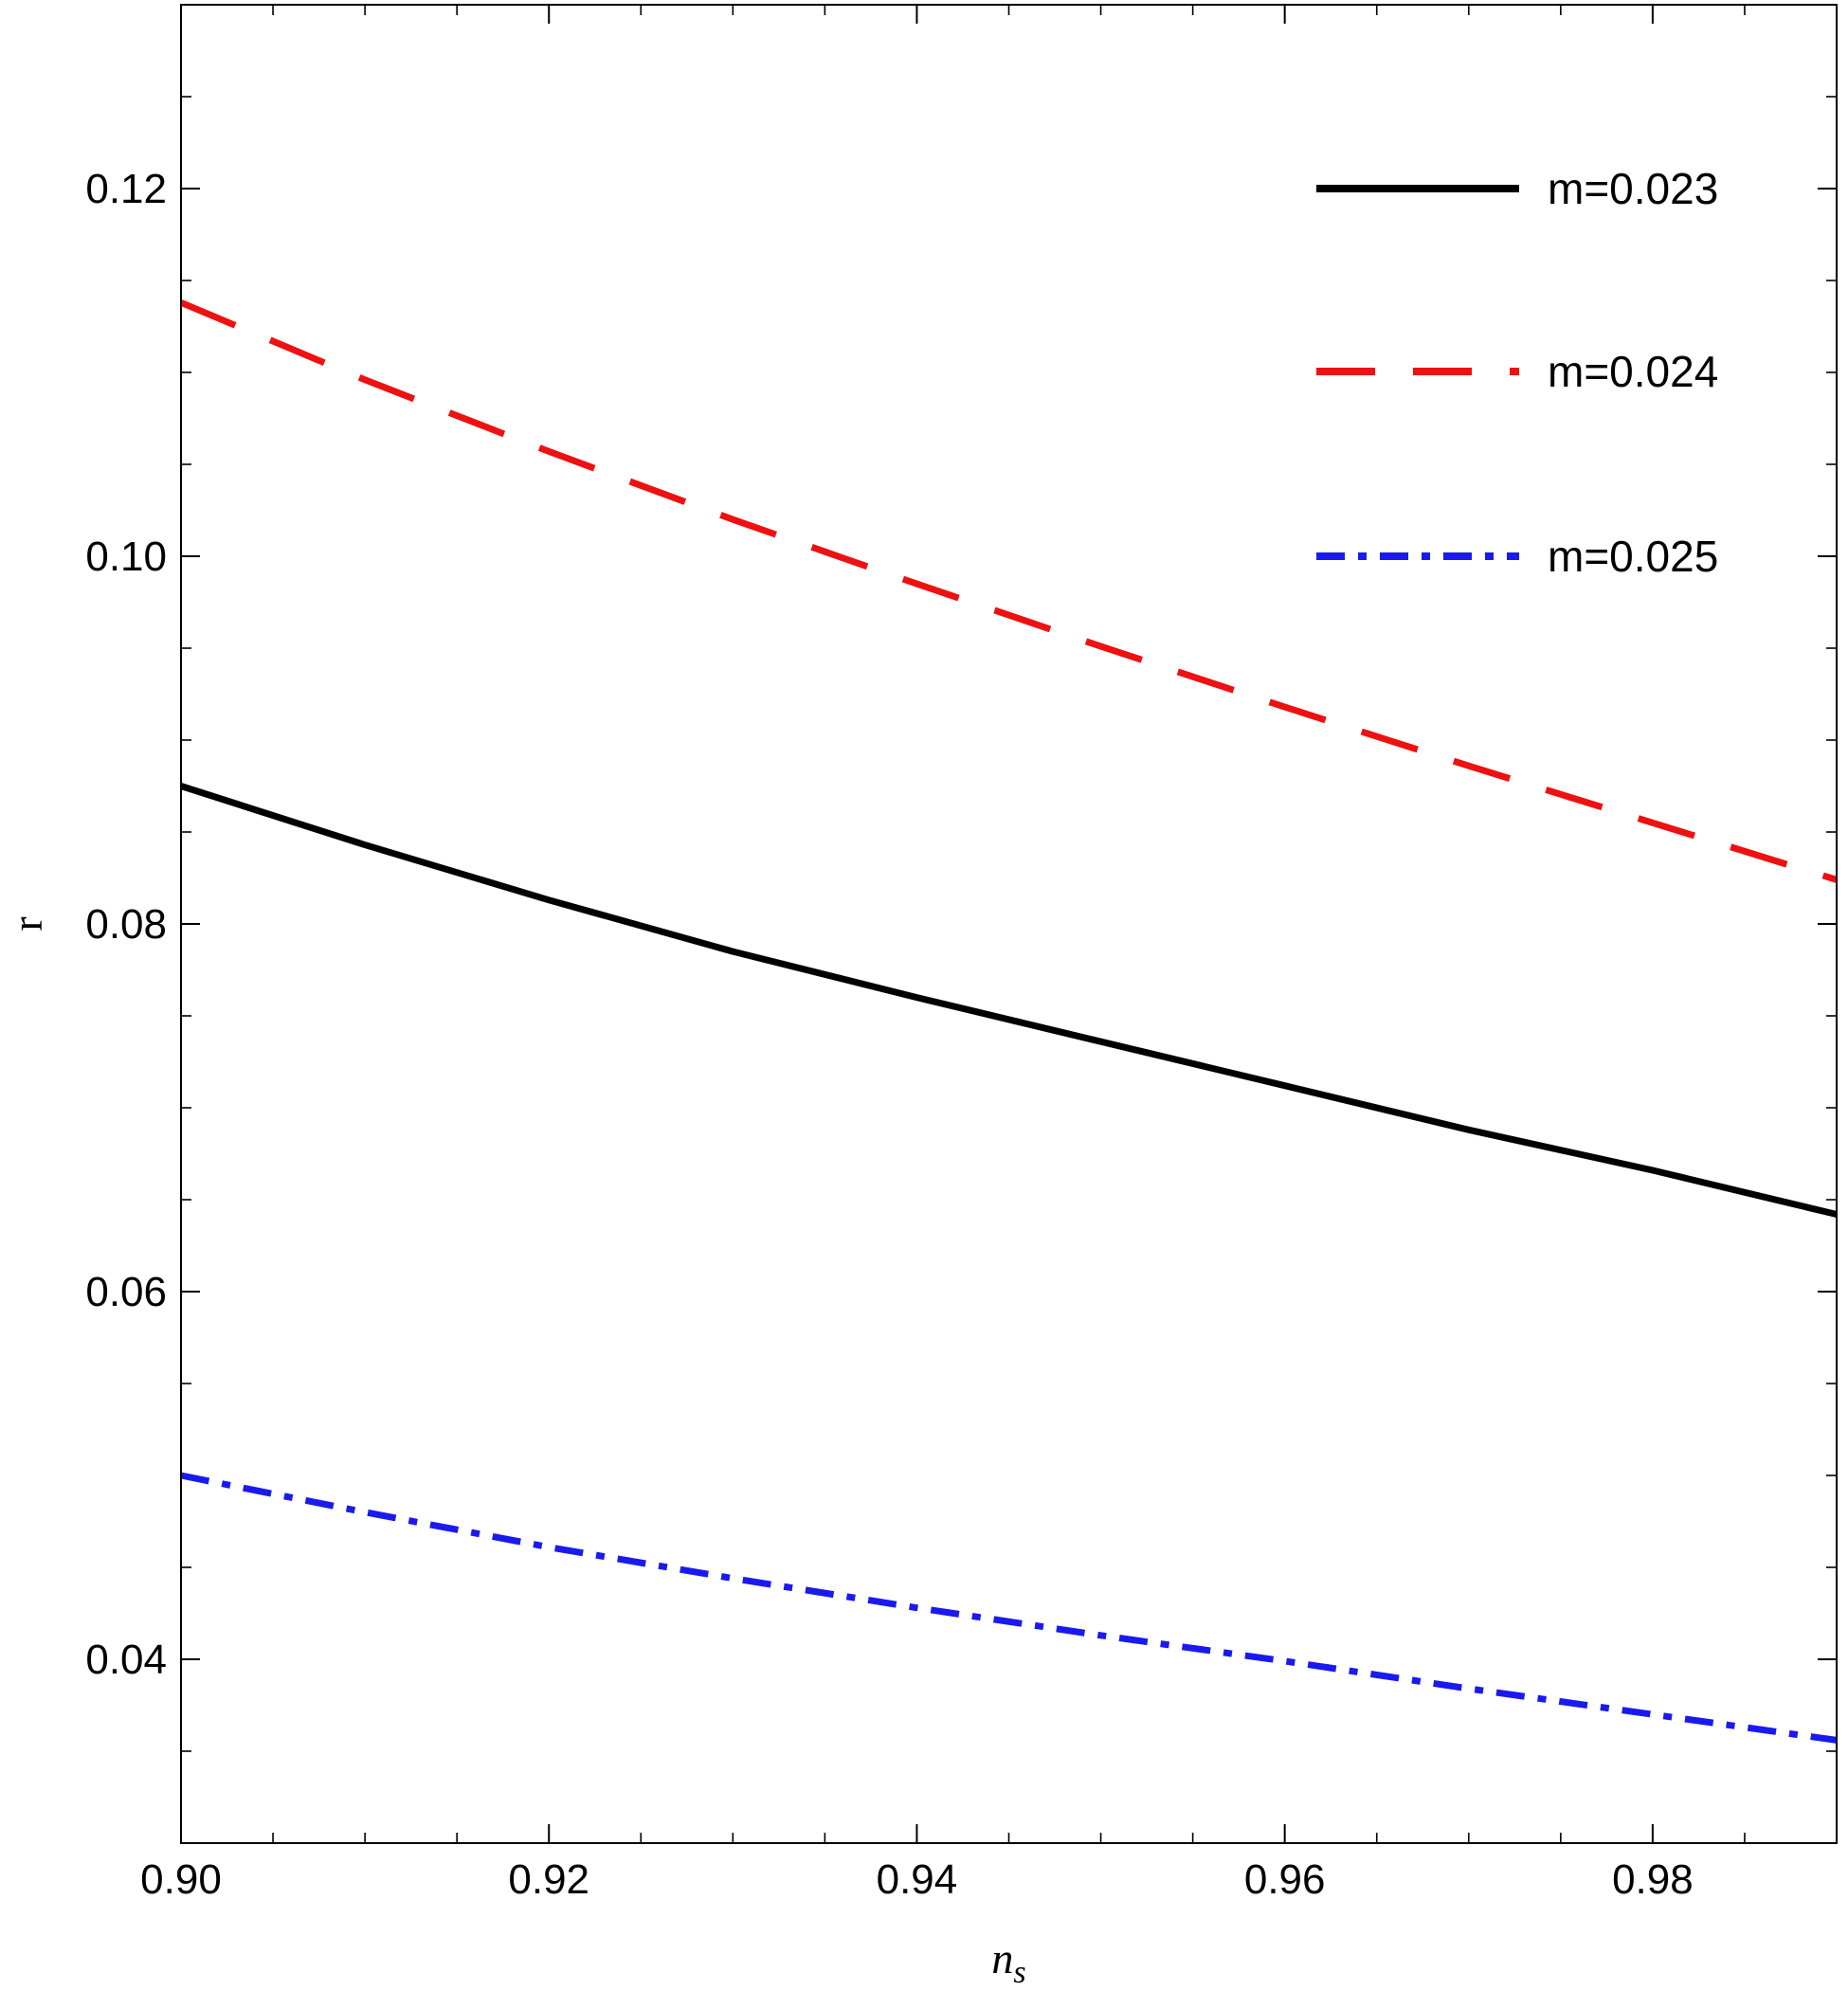 This screenshot has width=1848, height=1990. I want to click on legend: m=0.023 m=0.024 m=0.025, so click(1517, 372).